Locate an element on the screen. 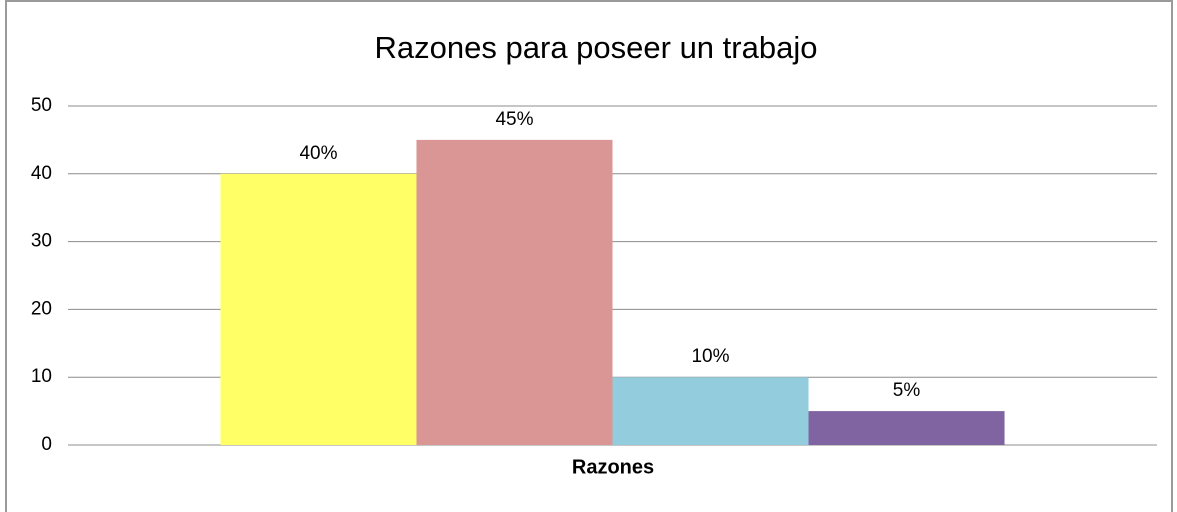 This screenshot has height=512, width=1177. chart-title: Razones para poseer un trabajo is located at coordinates (596, 47).